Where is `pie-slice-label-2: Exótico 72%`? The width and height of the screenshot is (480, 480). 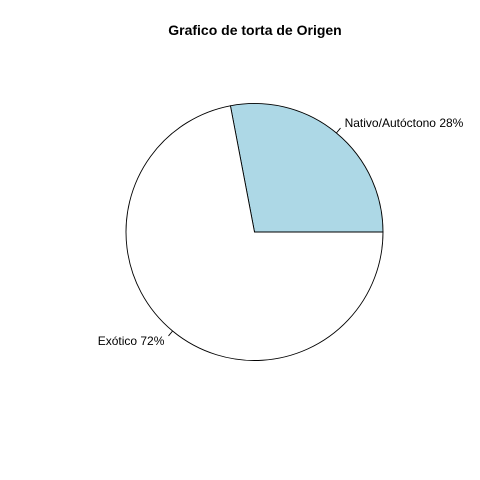
pie-slice-label-2: Exótico 72% is located at coordinates (131, 341).